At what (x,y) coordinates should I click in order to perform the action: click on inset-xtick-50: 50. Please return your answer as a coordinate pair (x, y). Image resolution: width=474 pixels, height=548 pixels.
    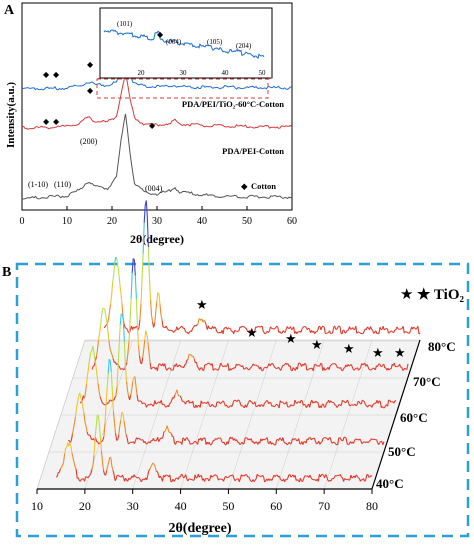
    Looking at the image, I should click on (263, 73).